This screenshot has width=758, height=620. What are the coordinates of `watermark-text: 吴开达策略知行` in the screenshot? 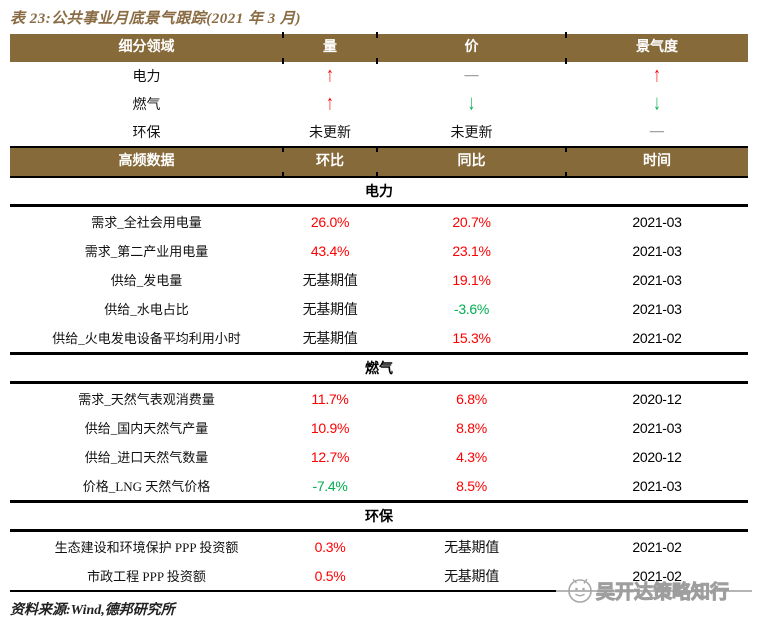 It's located at (662, 592).